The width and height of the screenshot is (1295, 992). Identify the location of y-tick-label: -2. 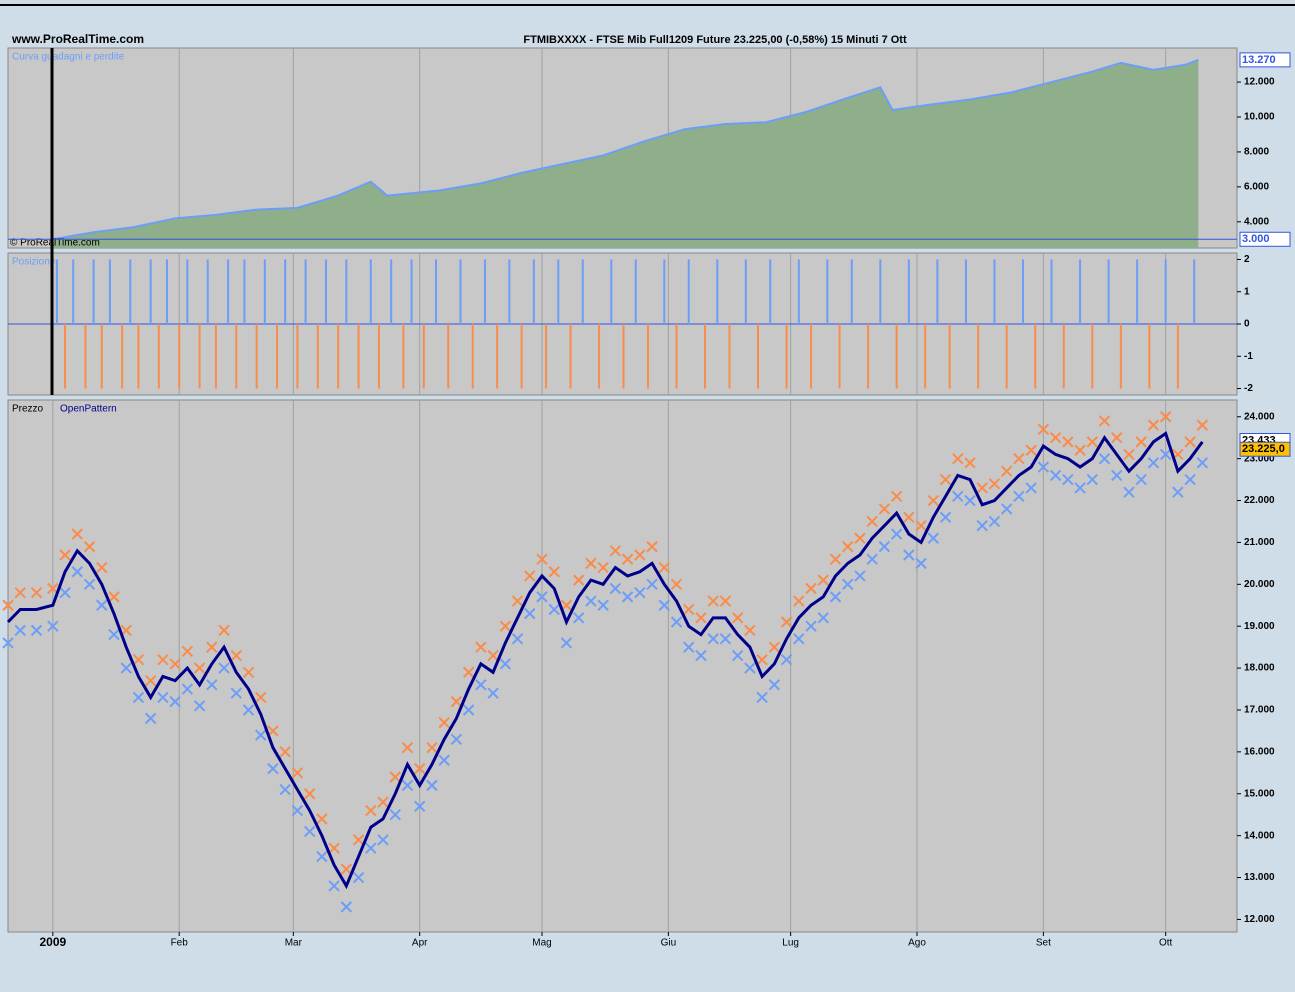
(1248, 388).